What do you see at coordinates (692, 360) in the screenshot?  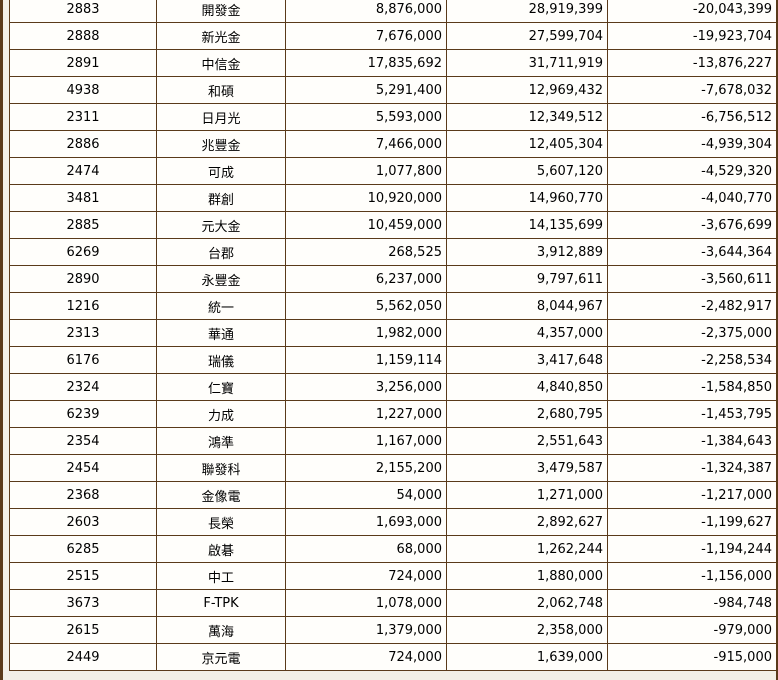 I see `difference-cell: -2,258,534` at bounding box center [692, 360].